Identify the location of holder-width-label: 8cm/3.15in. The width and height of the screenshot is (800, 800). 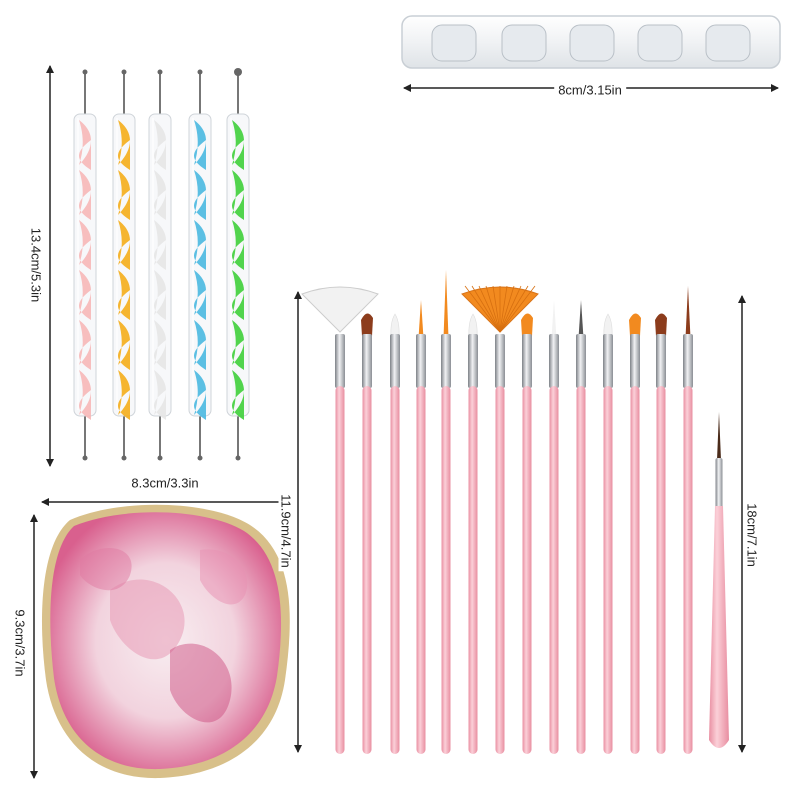
(590, 90).